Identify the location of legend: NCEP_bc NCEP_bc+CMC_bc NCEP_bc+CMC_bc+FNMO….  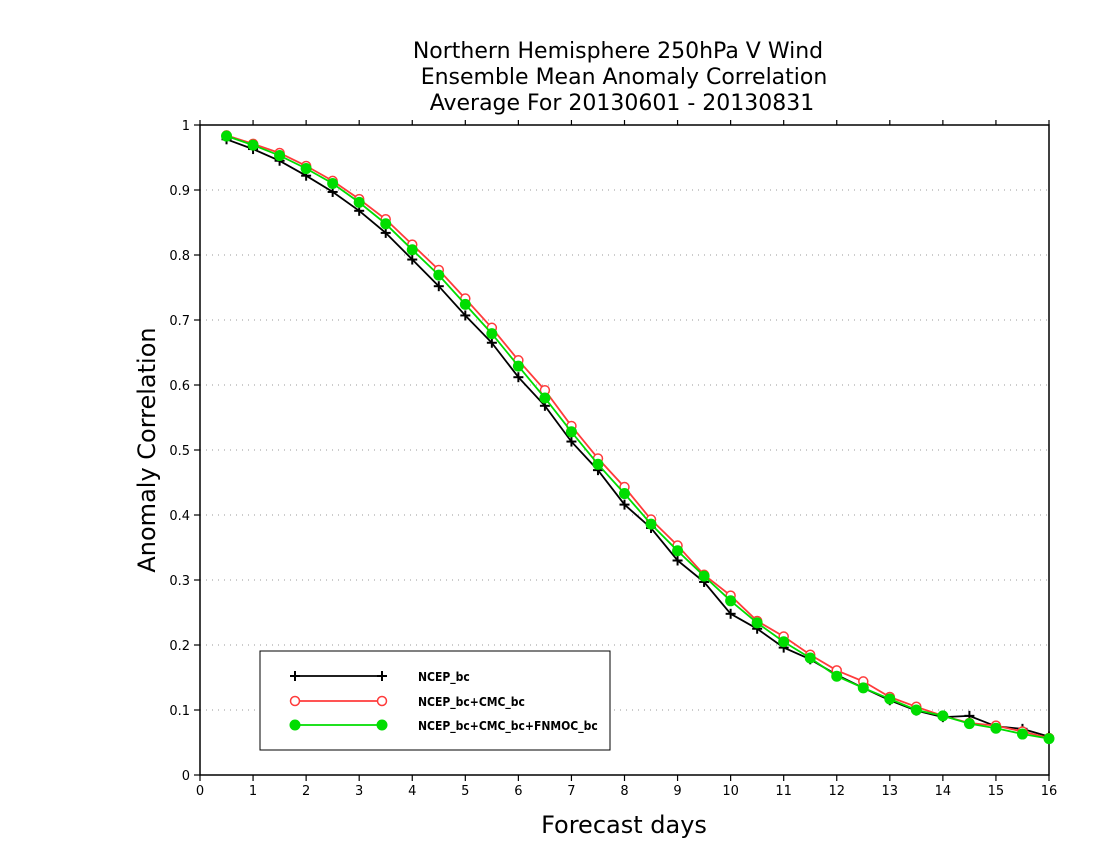
(435, 700).